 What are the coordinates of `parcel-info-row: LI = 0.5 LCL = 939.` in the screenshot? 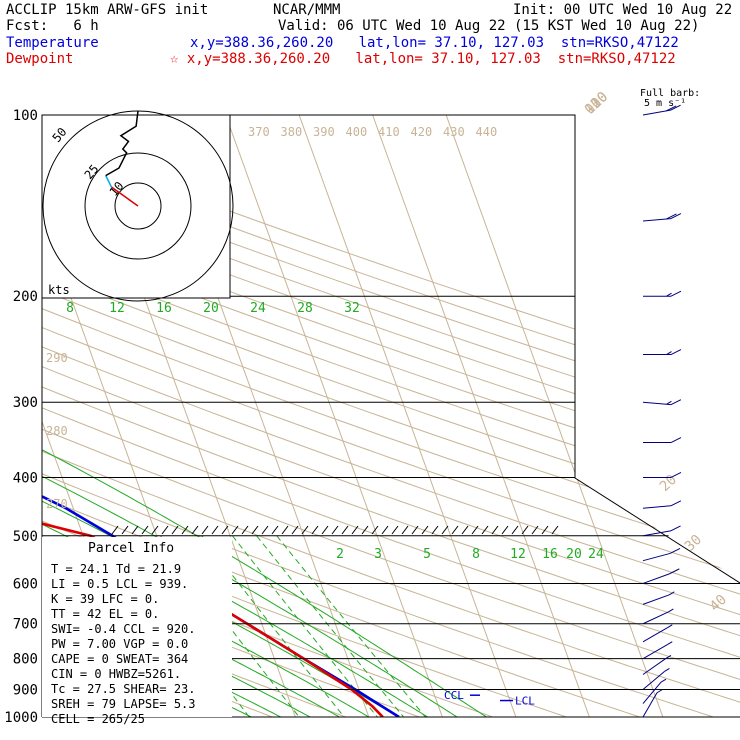 It's located at (119, 584).